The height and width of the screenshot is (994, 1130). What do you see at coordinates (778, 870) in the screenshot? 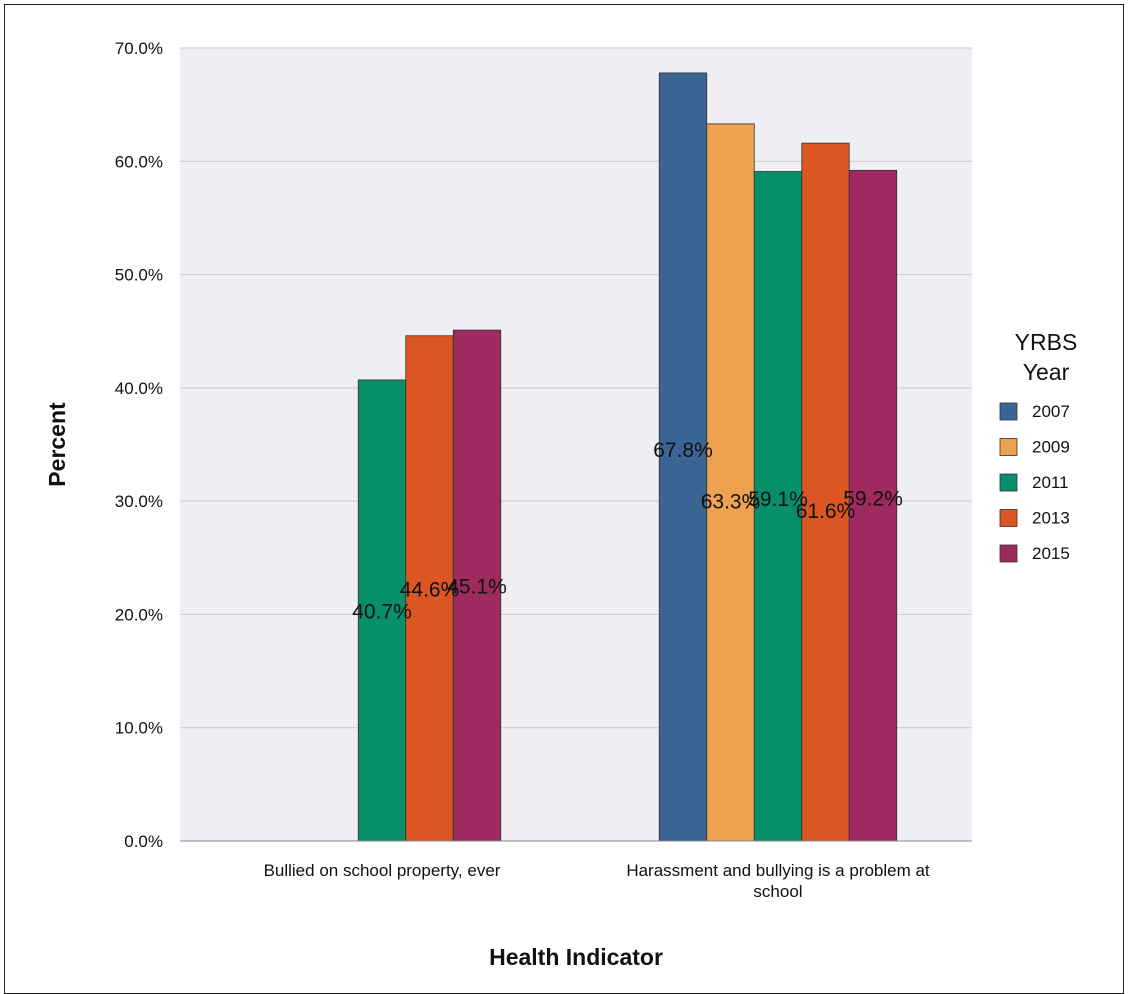
I see `x-category-label: Harassment and bullying is a problem at` at bounding box center [778, 870].